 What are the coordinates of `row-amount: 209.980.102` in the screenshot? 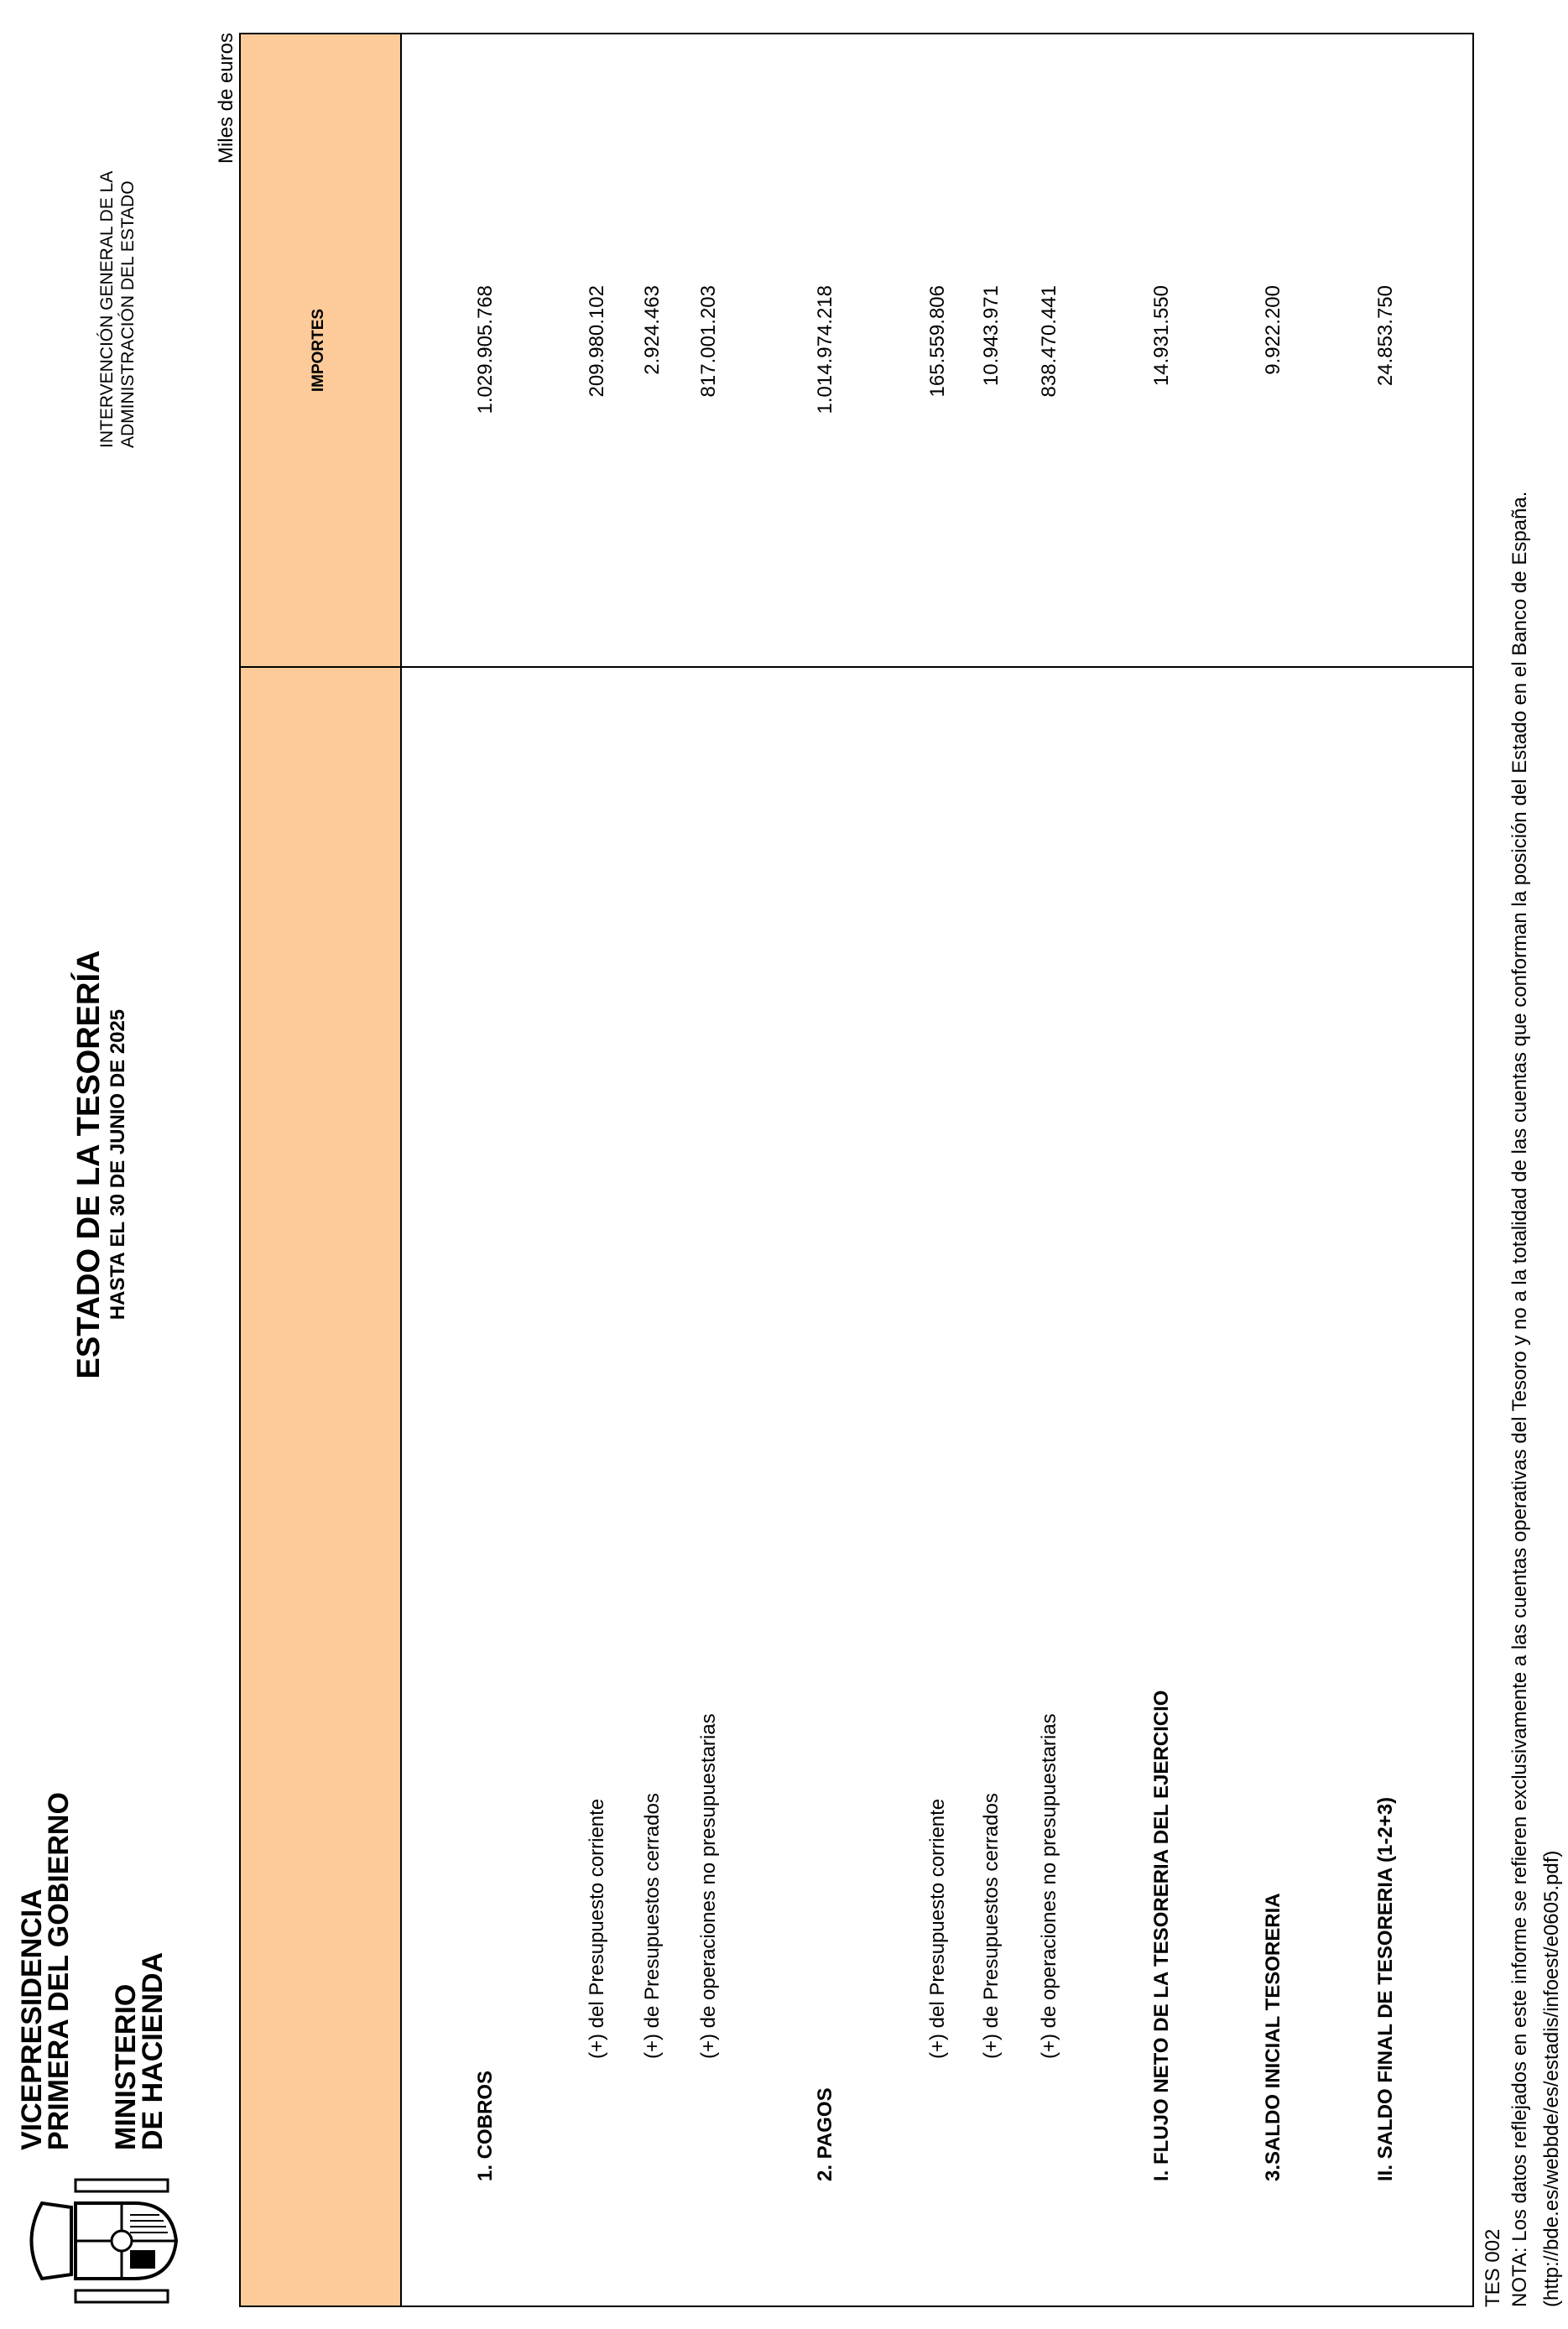 It's located at (597, 341).